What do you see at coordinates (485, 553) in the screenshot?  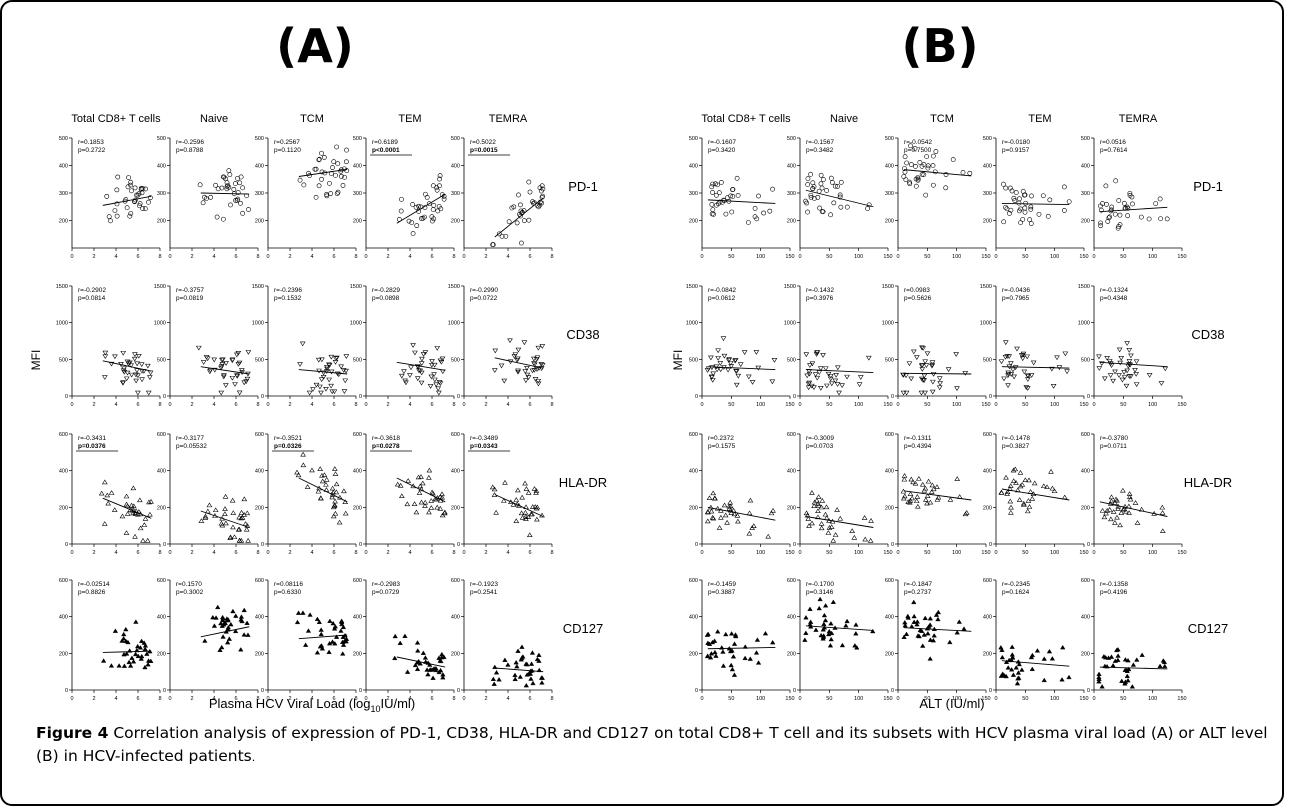 I see `x-tick-label: 2` at bounding box center [485, 553].